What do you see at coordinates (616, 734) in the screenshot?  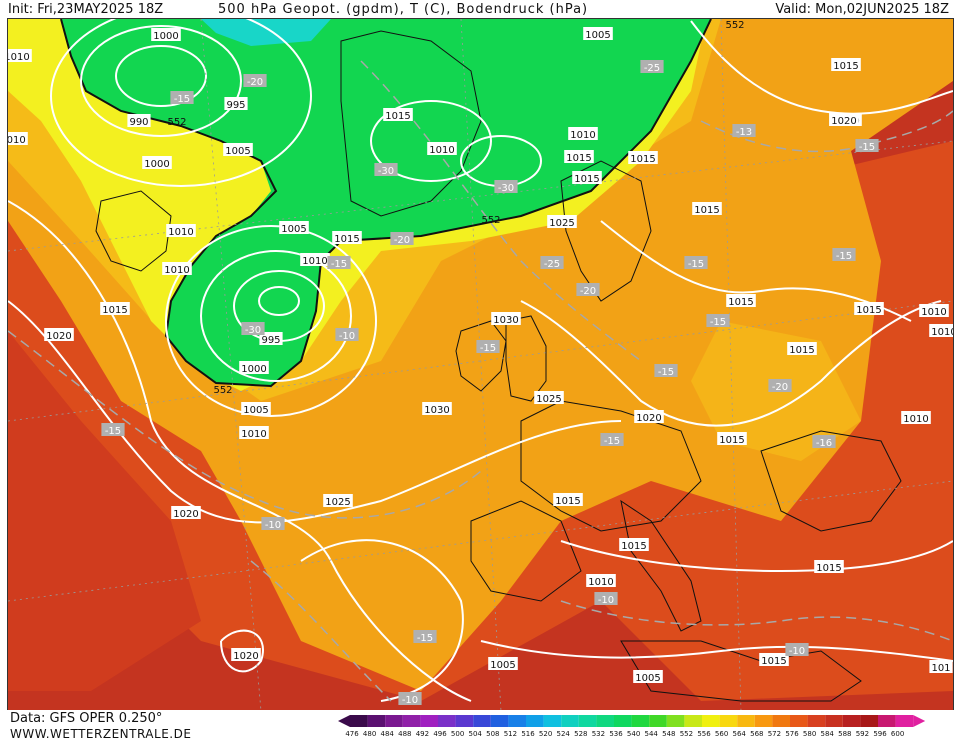 I see `legend-tick-label: 536` at bounding box center [616, 734].